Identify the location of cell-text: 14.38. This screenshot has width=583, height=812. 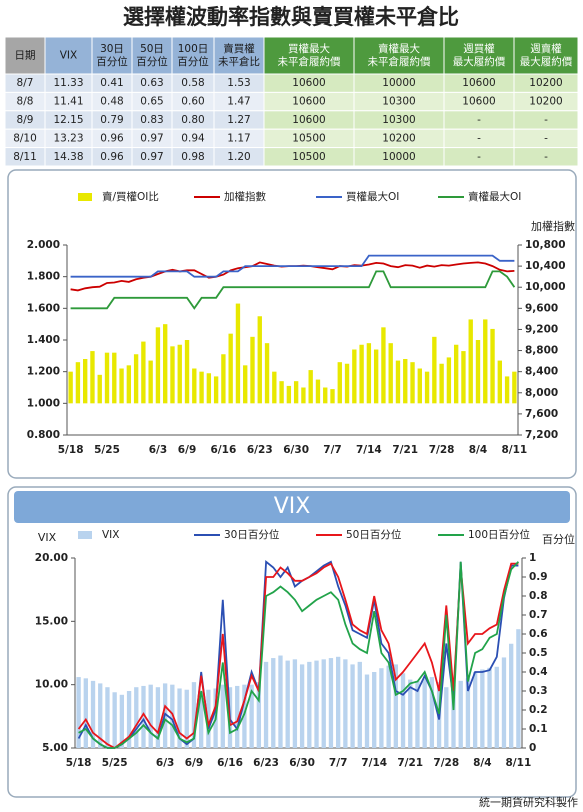
(68, 157).